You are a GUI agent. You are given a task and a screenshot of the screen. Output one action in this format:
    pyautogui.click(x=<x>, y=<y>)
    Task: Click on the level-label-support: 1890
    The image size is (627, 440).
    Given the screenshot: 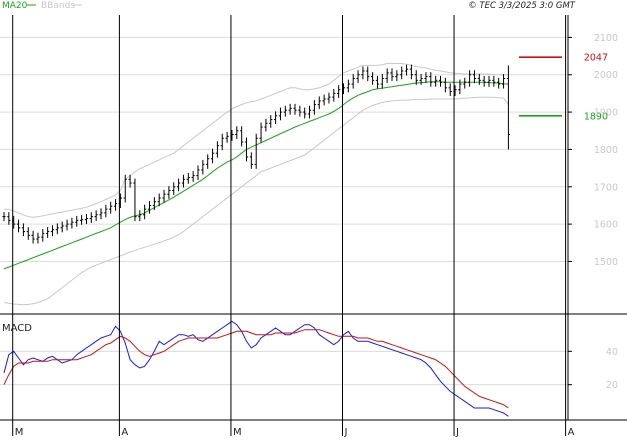 What is the action you would take?
    pyautogui.click(x=596, y=116)
    